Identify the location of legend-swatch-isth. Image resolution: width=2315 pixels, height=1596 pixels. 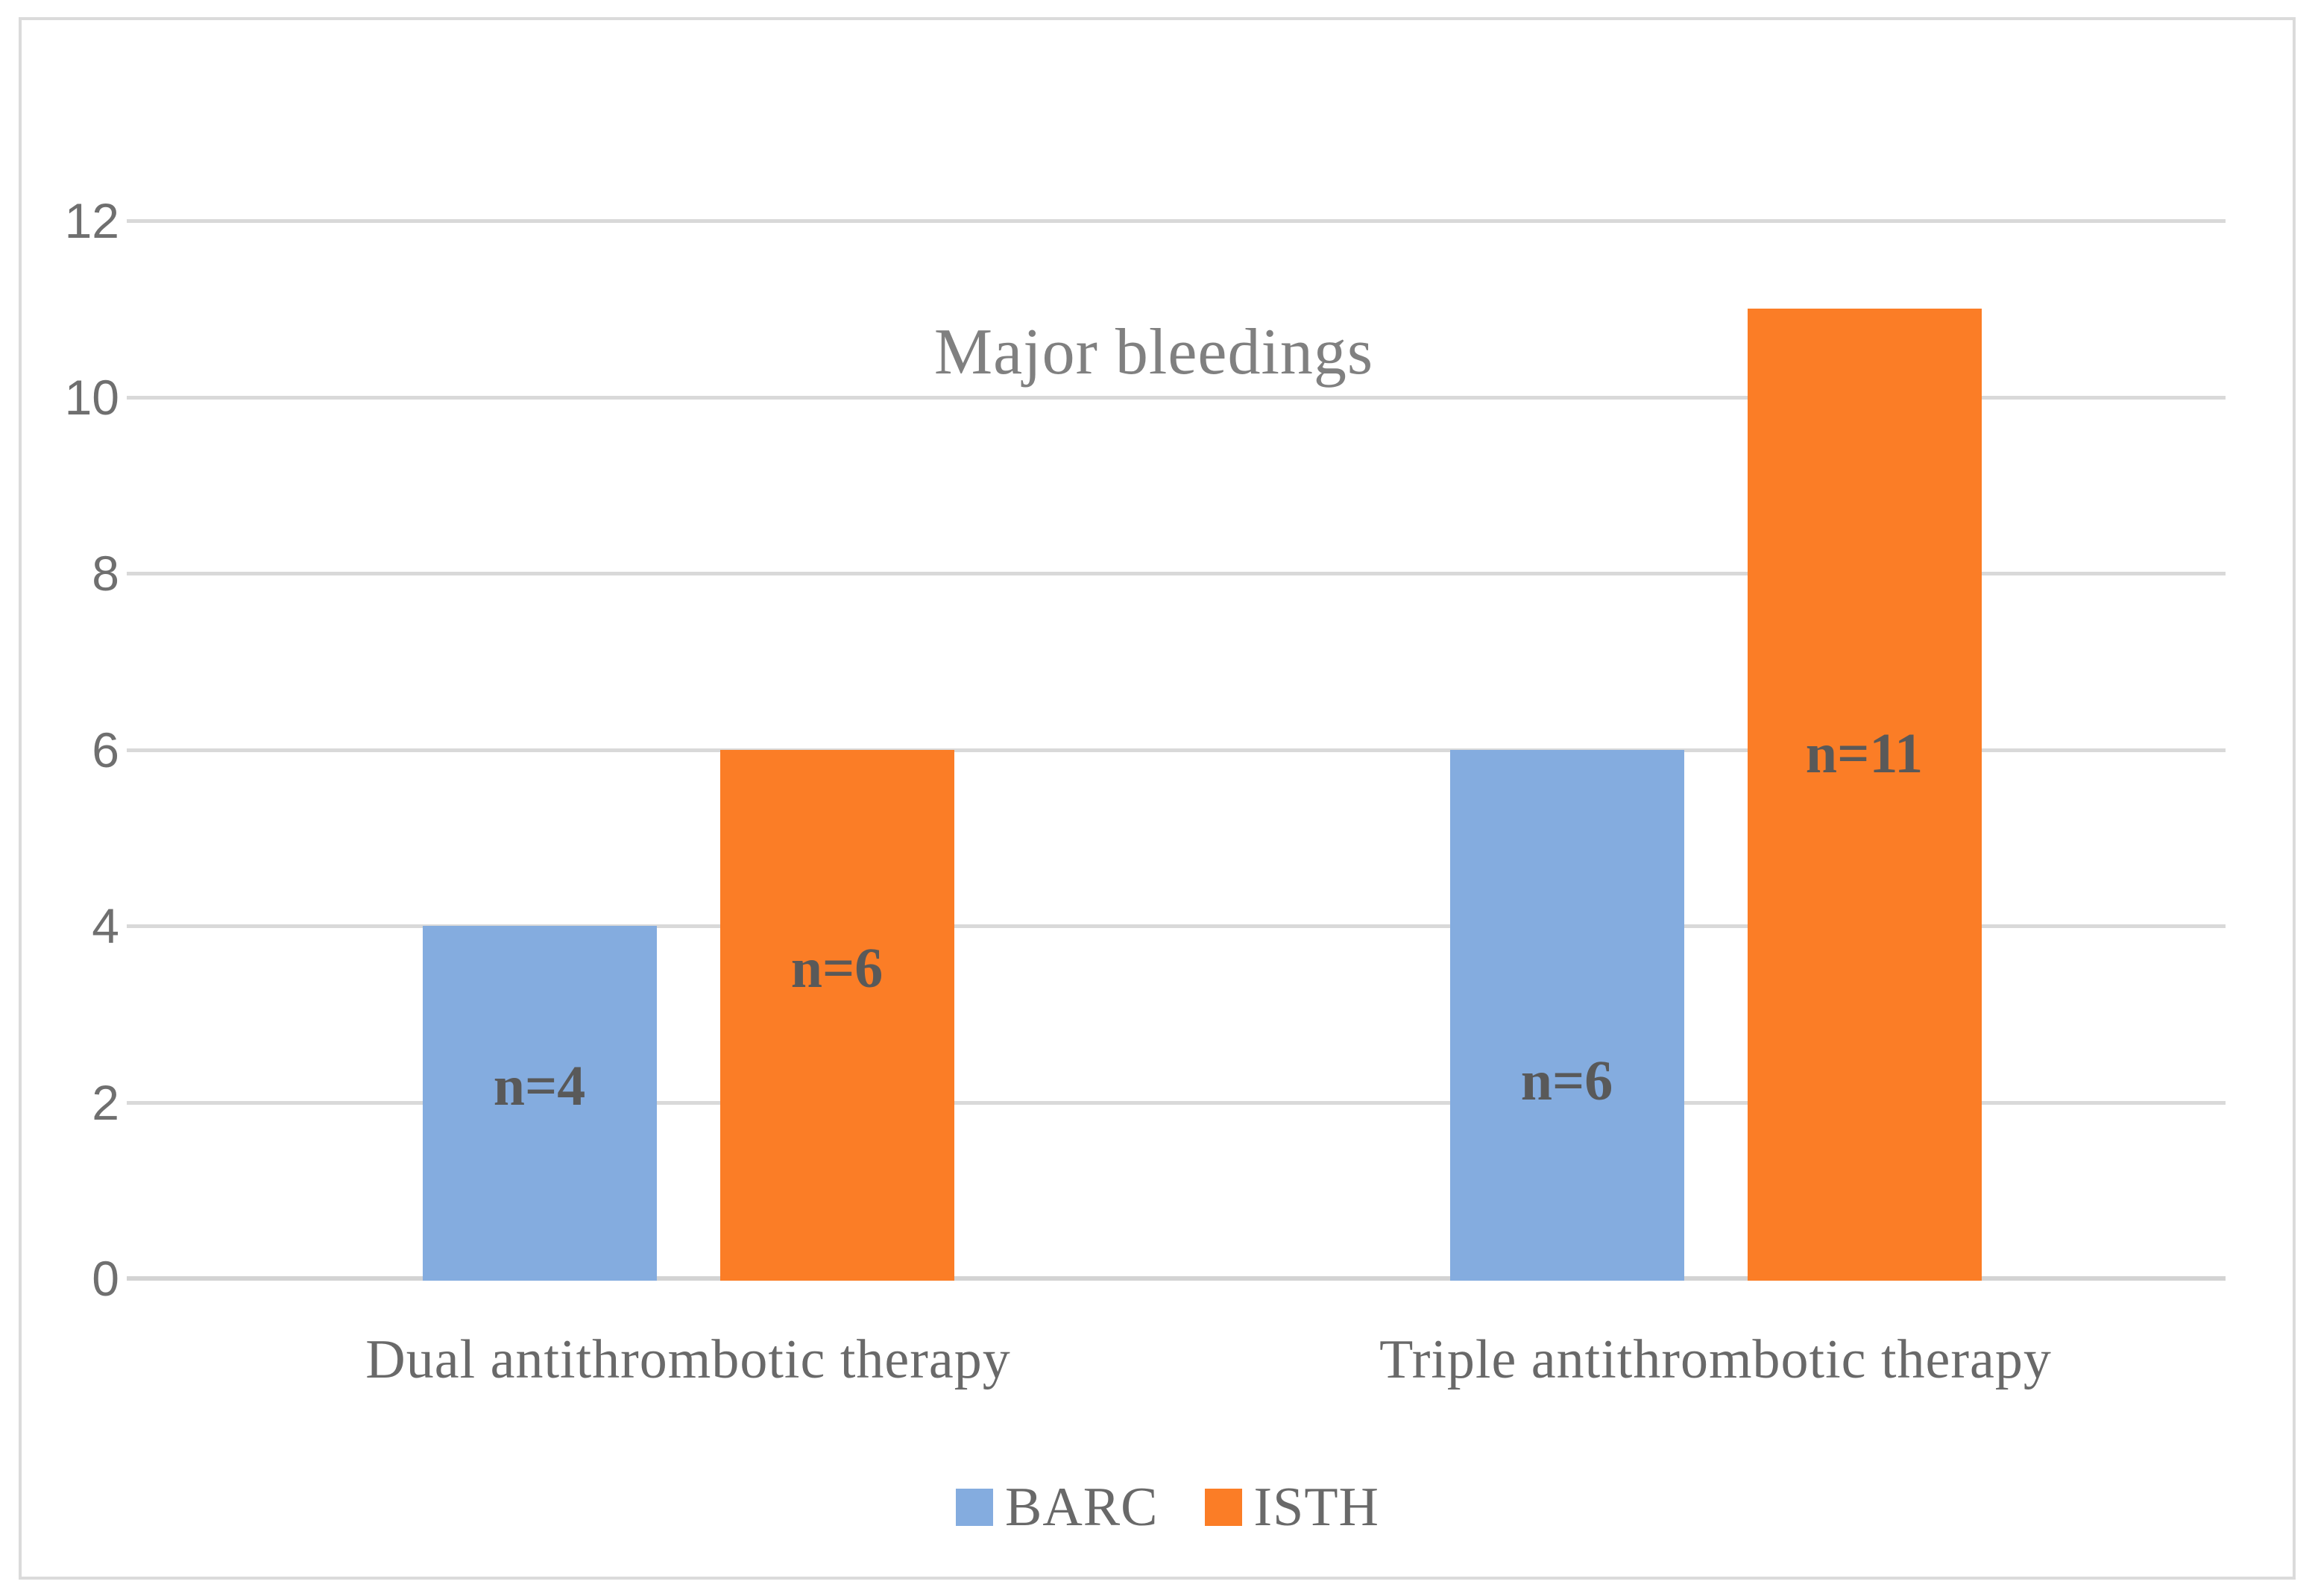
(1223, 1507).